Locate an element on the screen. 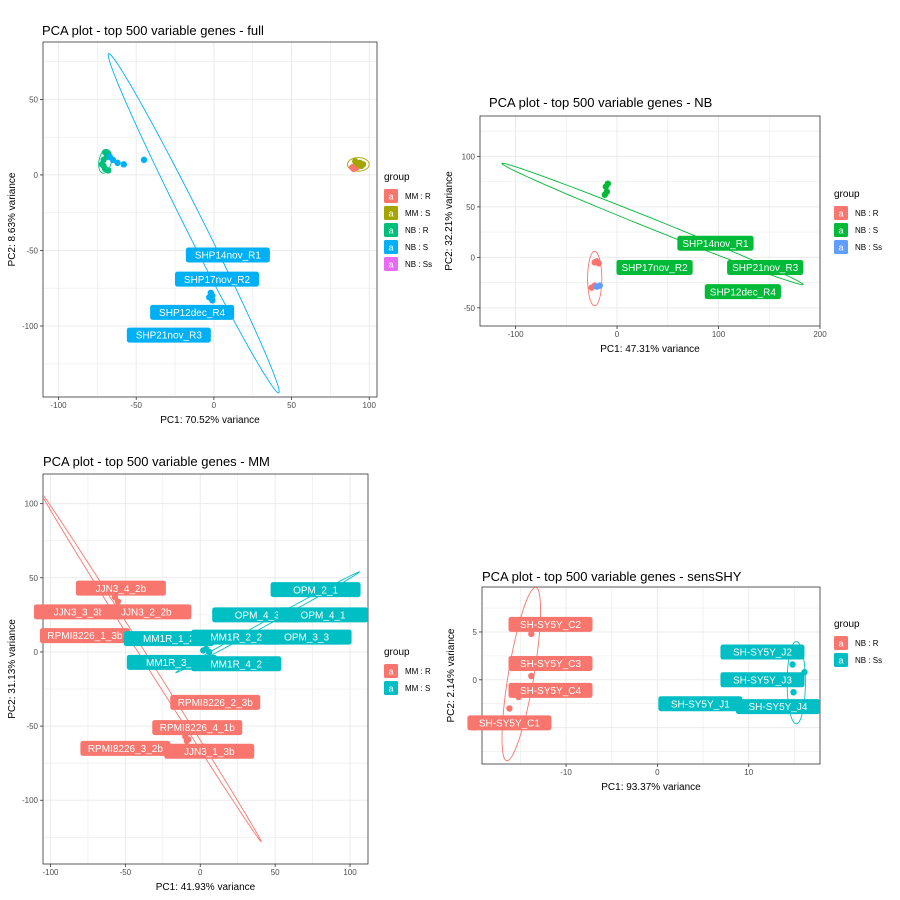 The width and height of the screenshot is (900, 900). sample-label: SH-SY5Y_J2 is located at coordinates (762, 652).